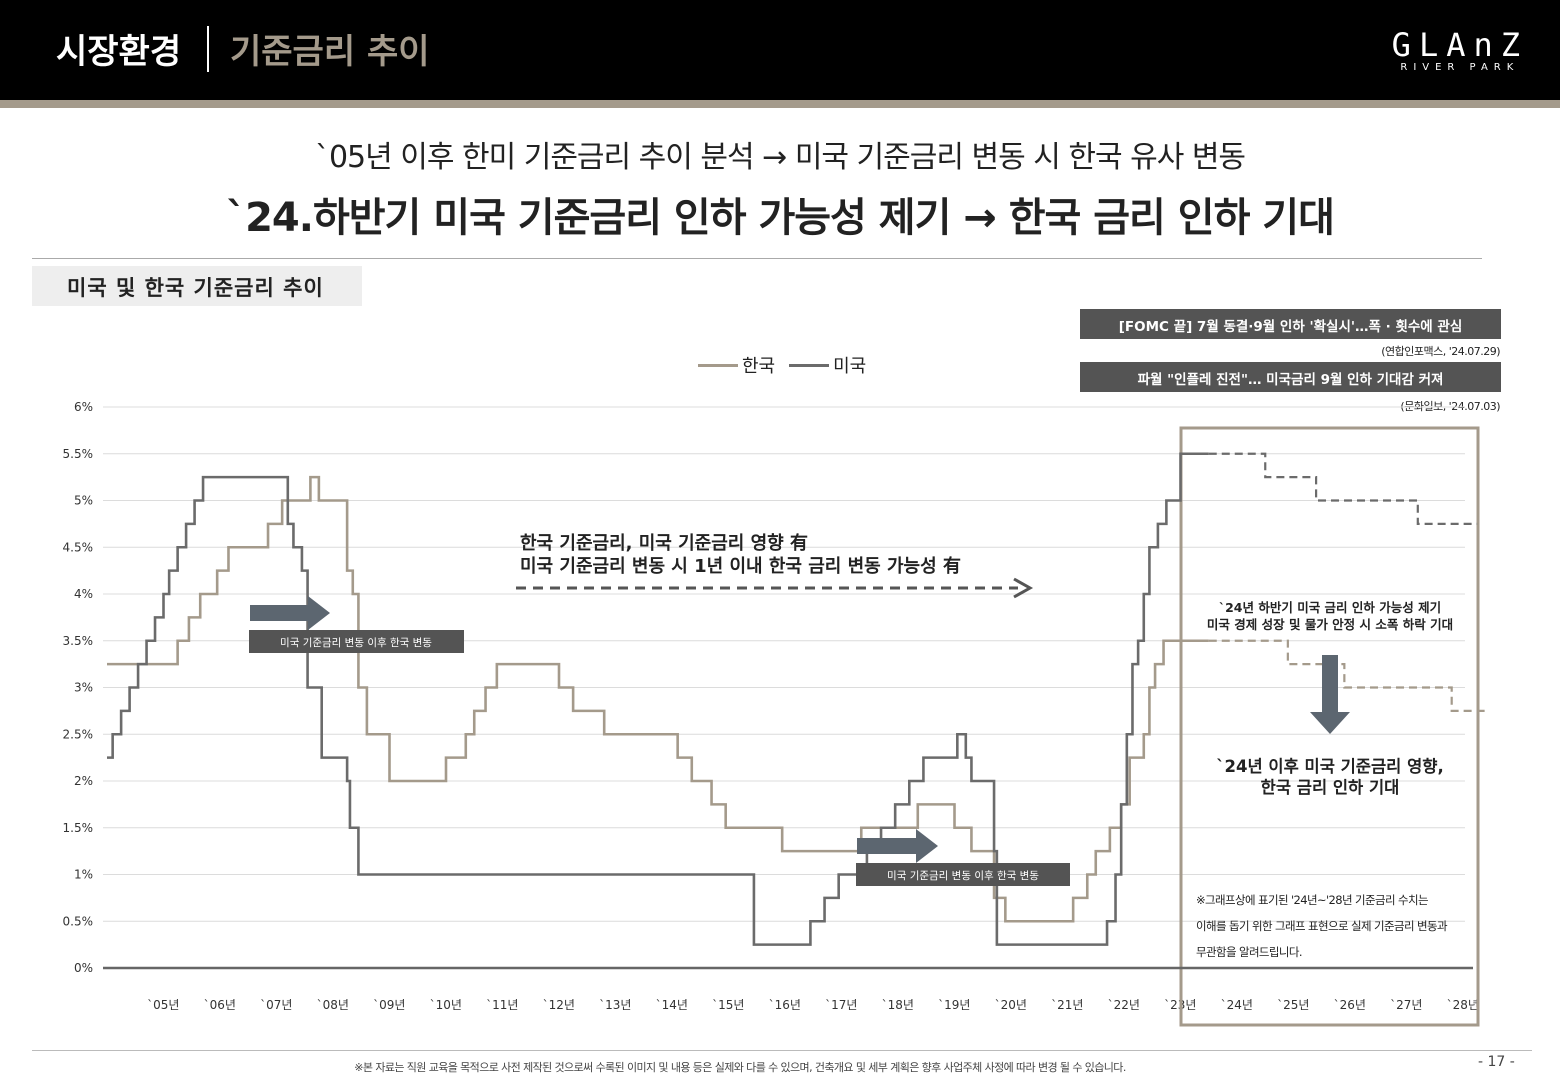 This screenshot has width=1560, height=1080. I want to click on legend-label-korea: 한국, so click(759, 366).